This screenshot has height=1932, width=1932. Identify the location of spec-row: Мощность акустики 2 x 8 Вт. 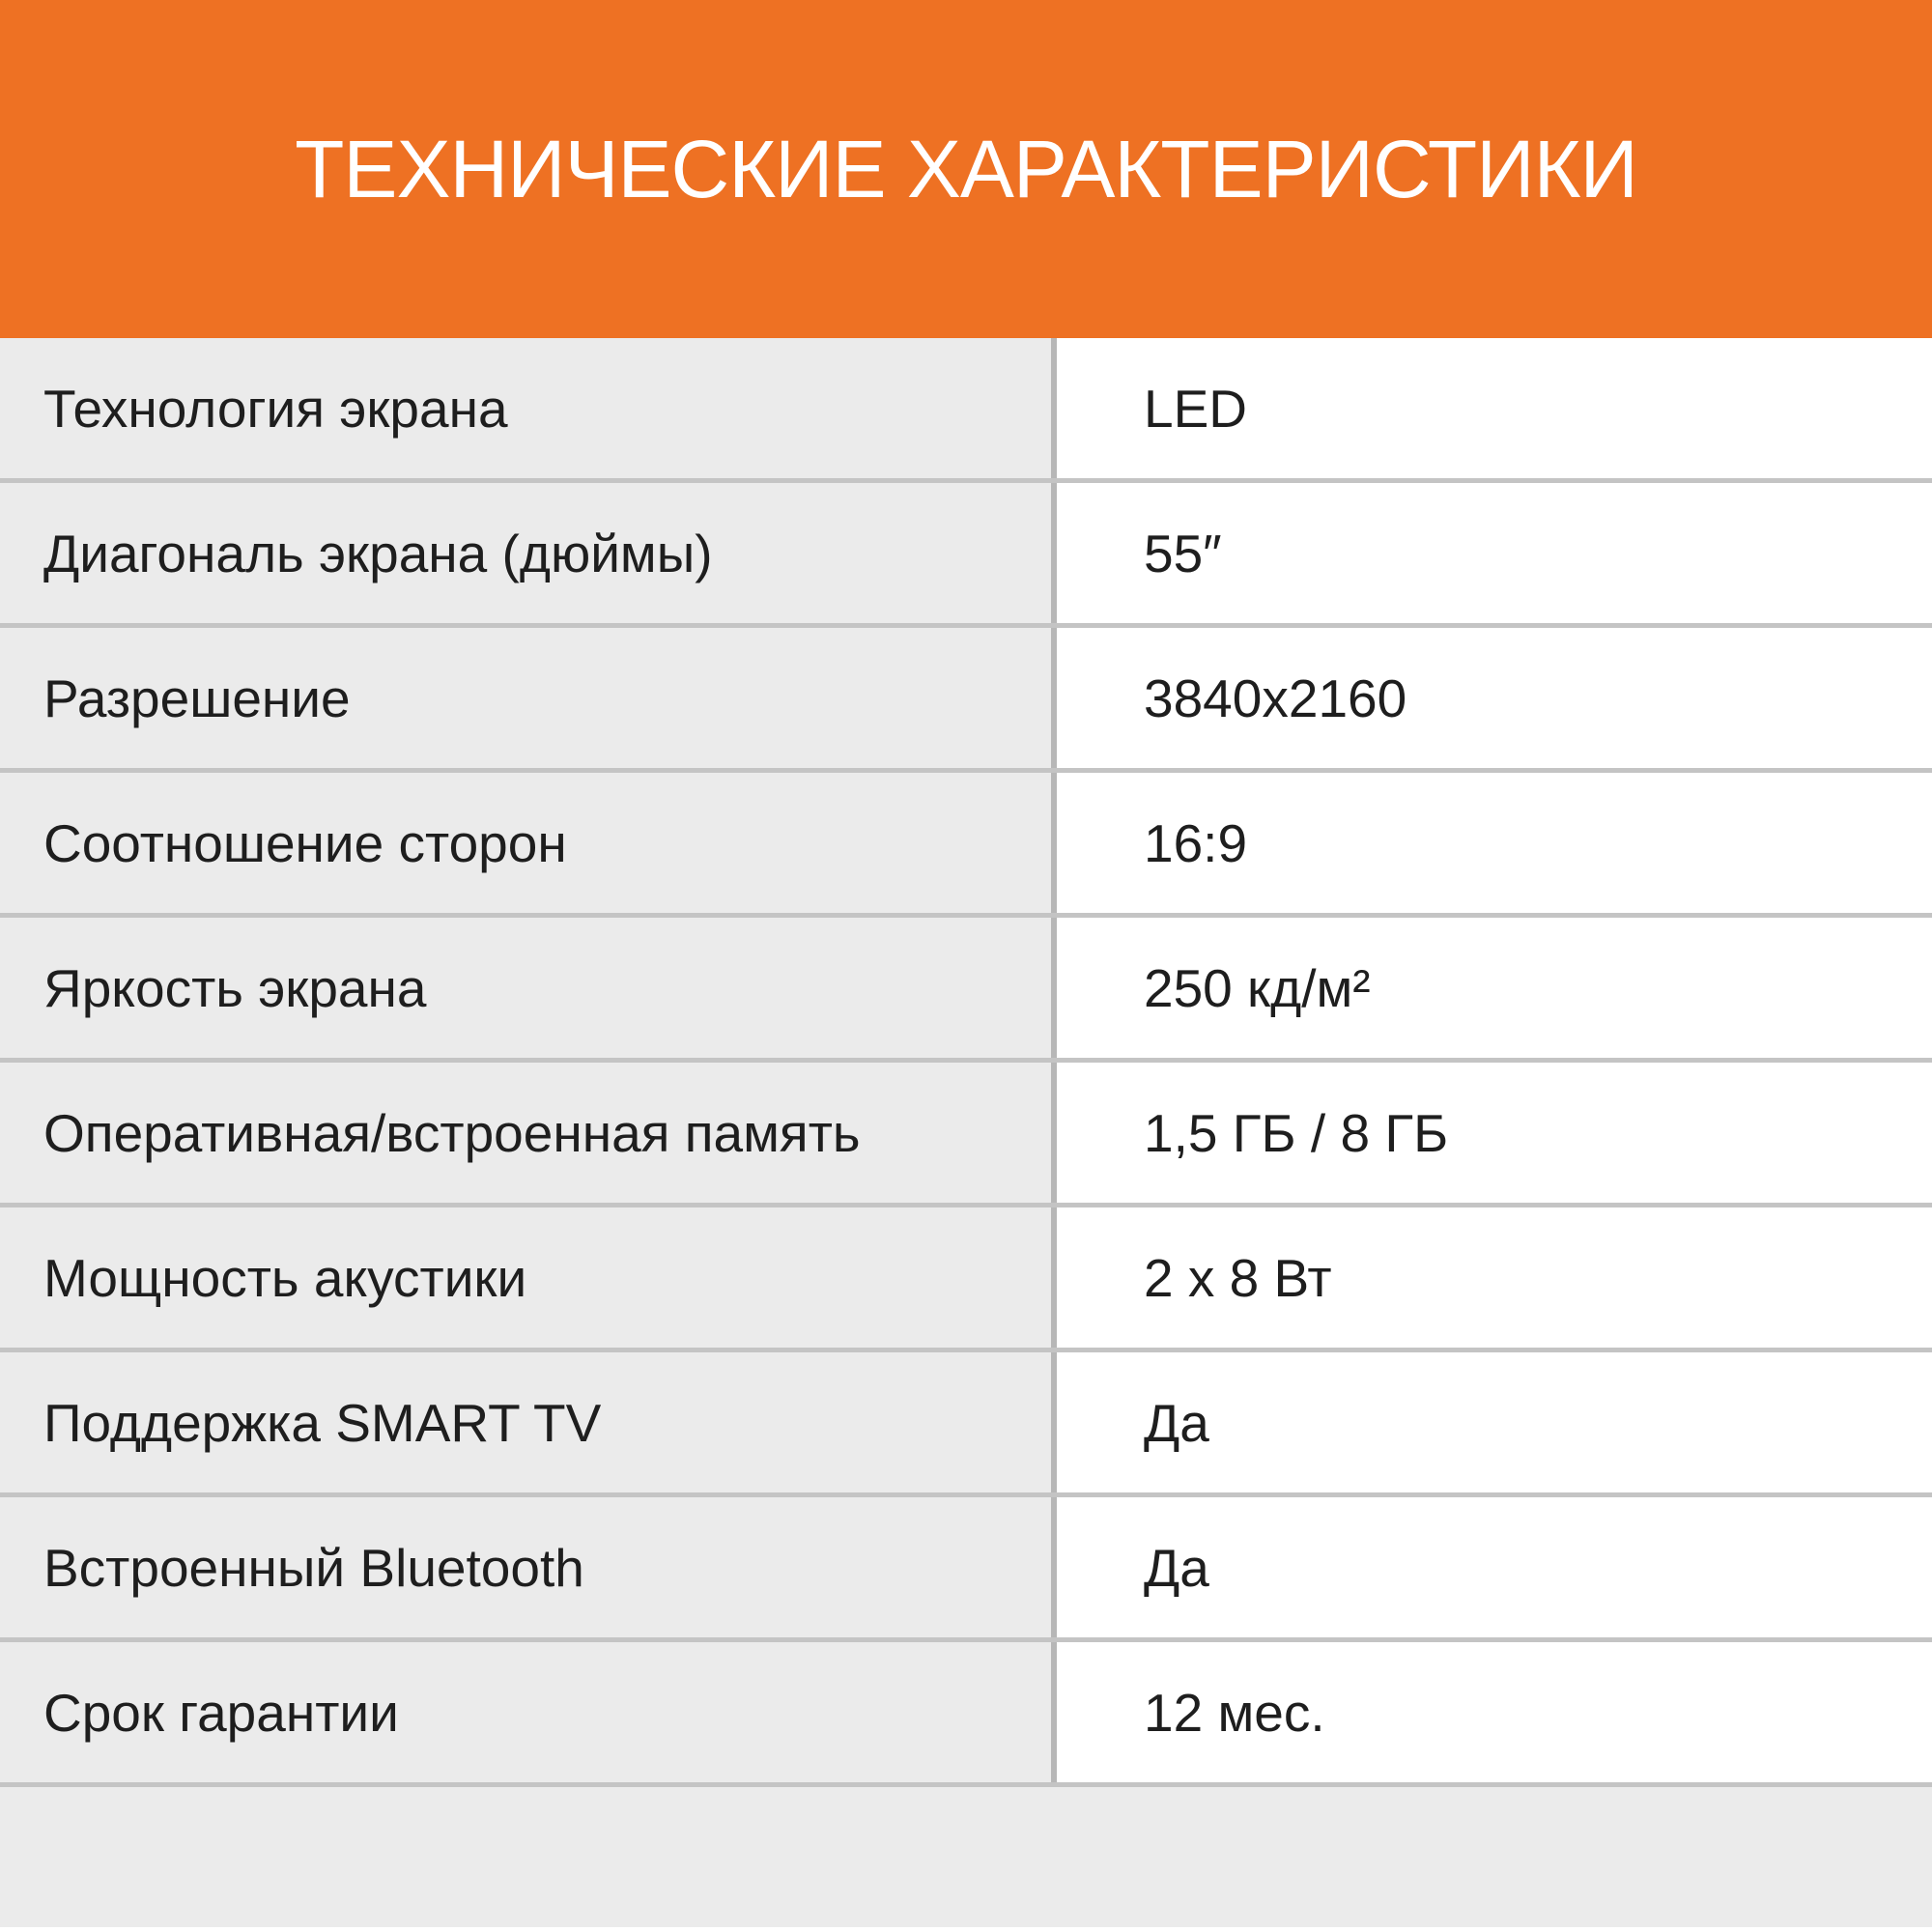
(966, 1280).